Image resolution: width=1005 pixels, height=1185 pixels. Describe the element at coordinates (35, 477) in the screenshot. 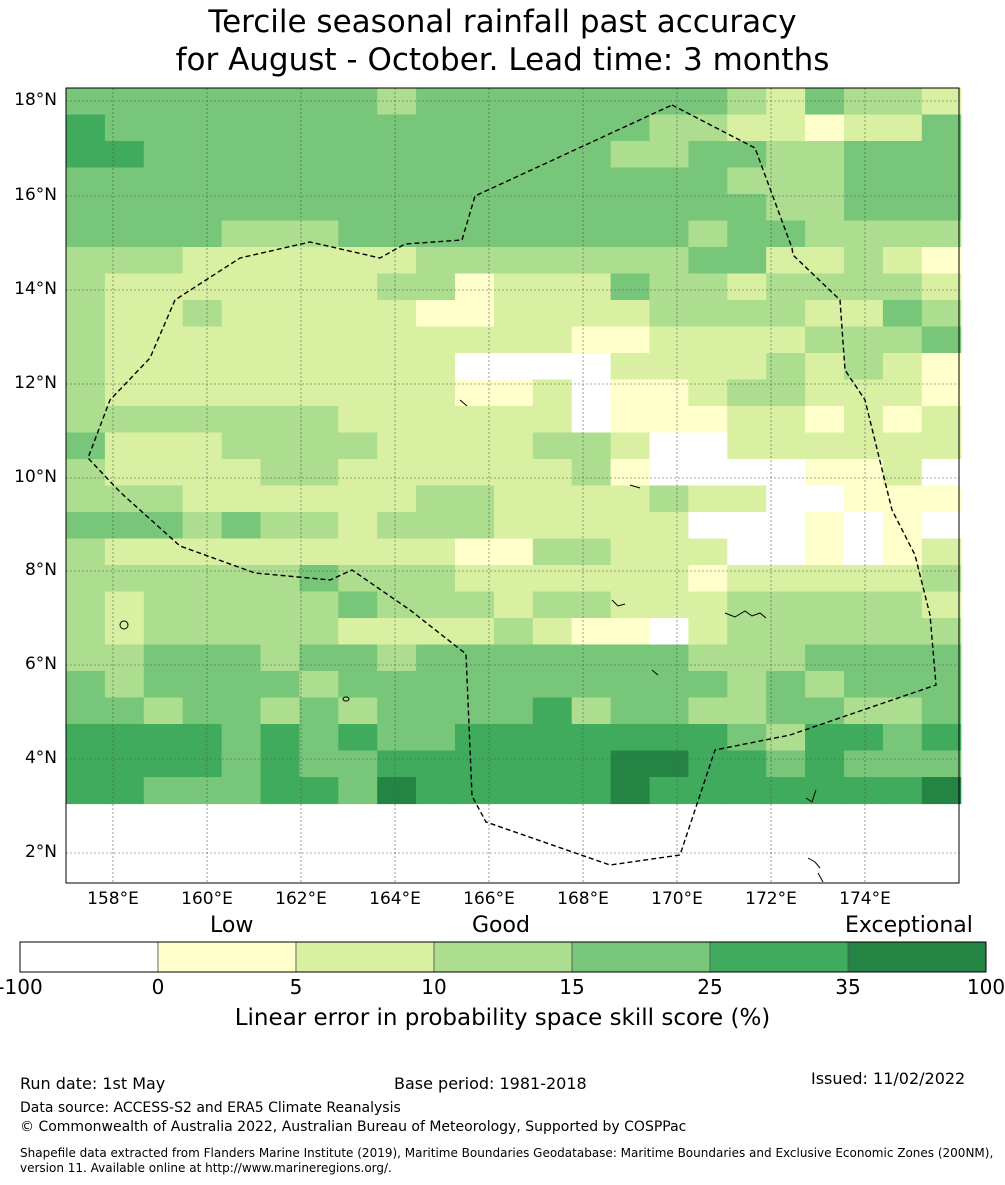

I see `latitude-label: 10°N` at that location.